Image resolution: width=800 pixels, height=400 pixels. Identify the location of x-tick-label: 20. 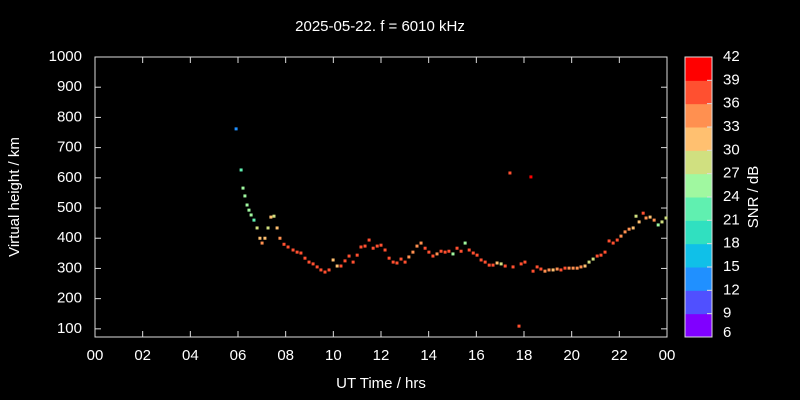
(571, 355).